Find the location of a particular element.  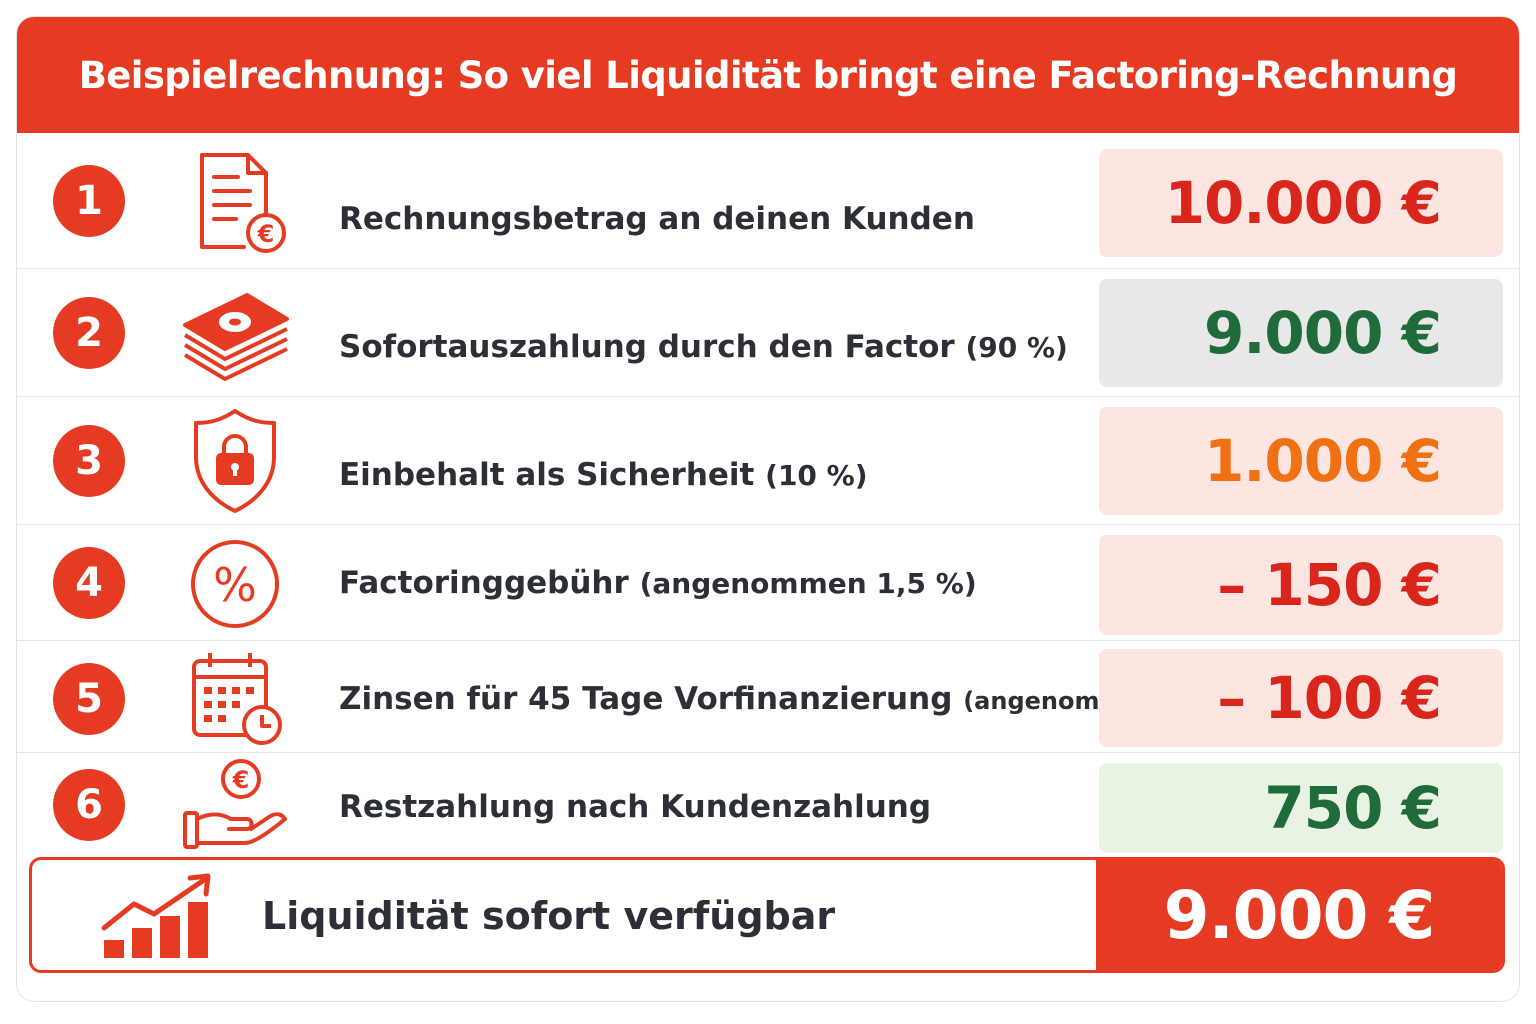

step-number-badge: 6 is located at coordinates (89, 805).